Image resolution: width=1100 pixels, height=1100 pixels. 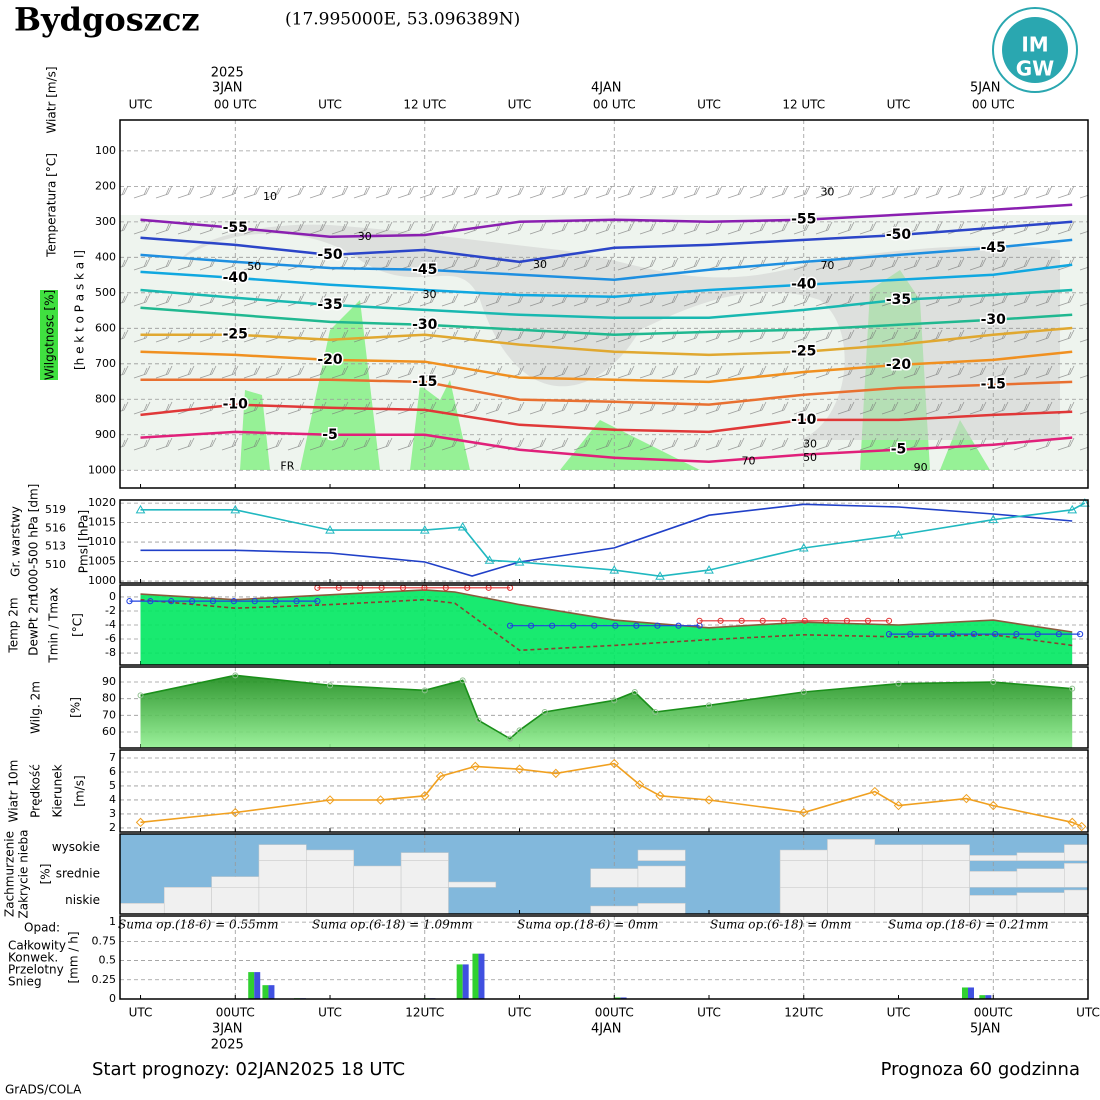 I want to click on y-tick-label: -4, so click(x=110, y=624).